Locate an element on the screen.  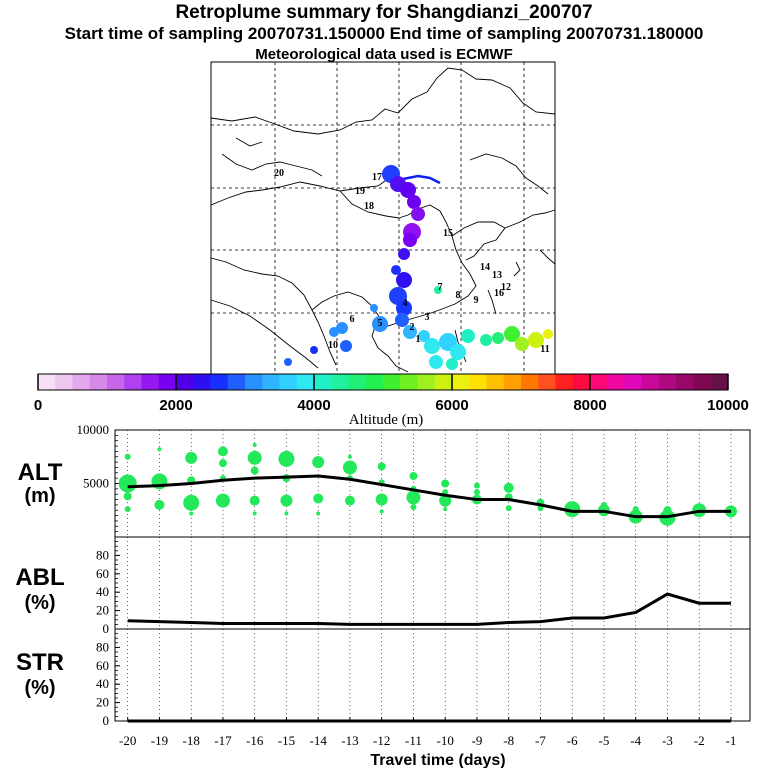
x-axis-title: Travel time (days) is located at coordinates (437, 760).